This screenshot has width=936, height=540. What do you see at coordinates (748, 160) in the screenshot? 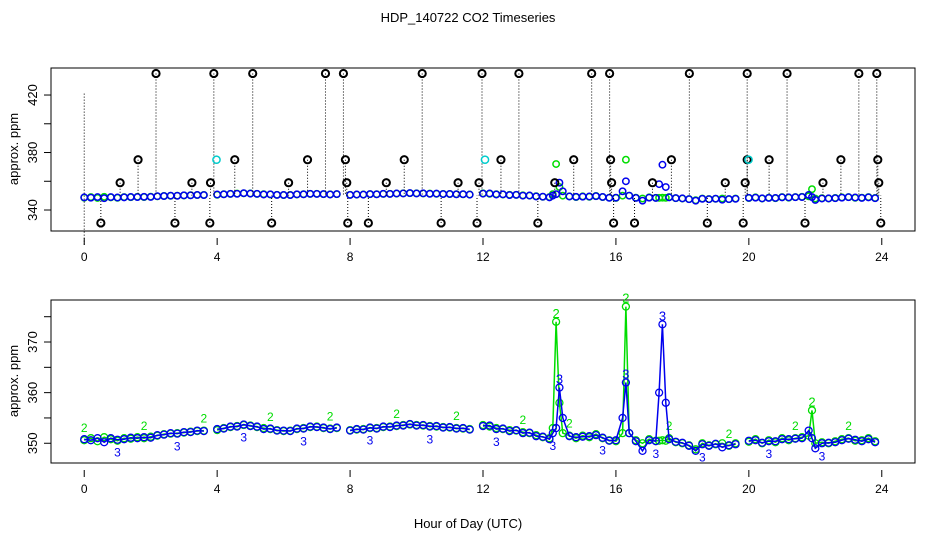
I see `highlight-point` at bounding box center [748, 160].